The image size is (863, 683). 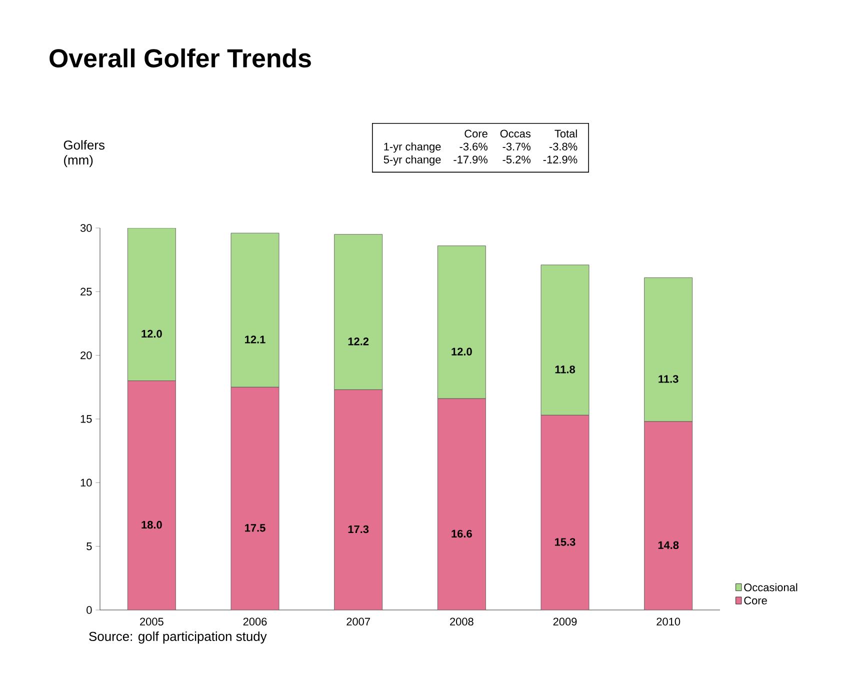 What do you see at coordinates (412, 160) in the screenshot?
I see `text: 5-yr change` at bounding box center [412, 160].